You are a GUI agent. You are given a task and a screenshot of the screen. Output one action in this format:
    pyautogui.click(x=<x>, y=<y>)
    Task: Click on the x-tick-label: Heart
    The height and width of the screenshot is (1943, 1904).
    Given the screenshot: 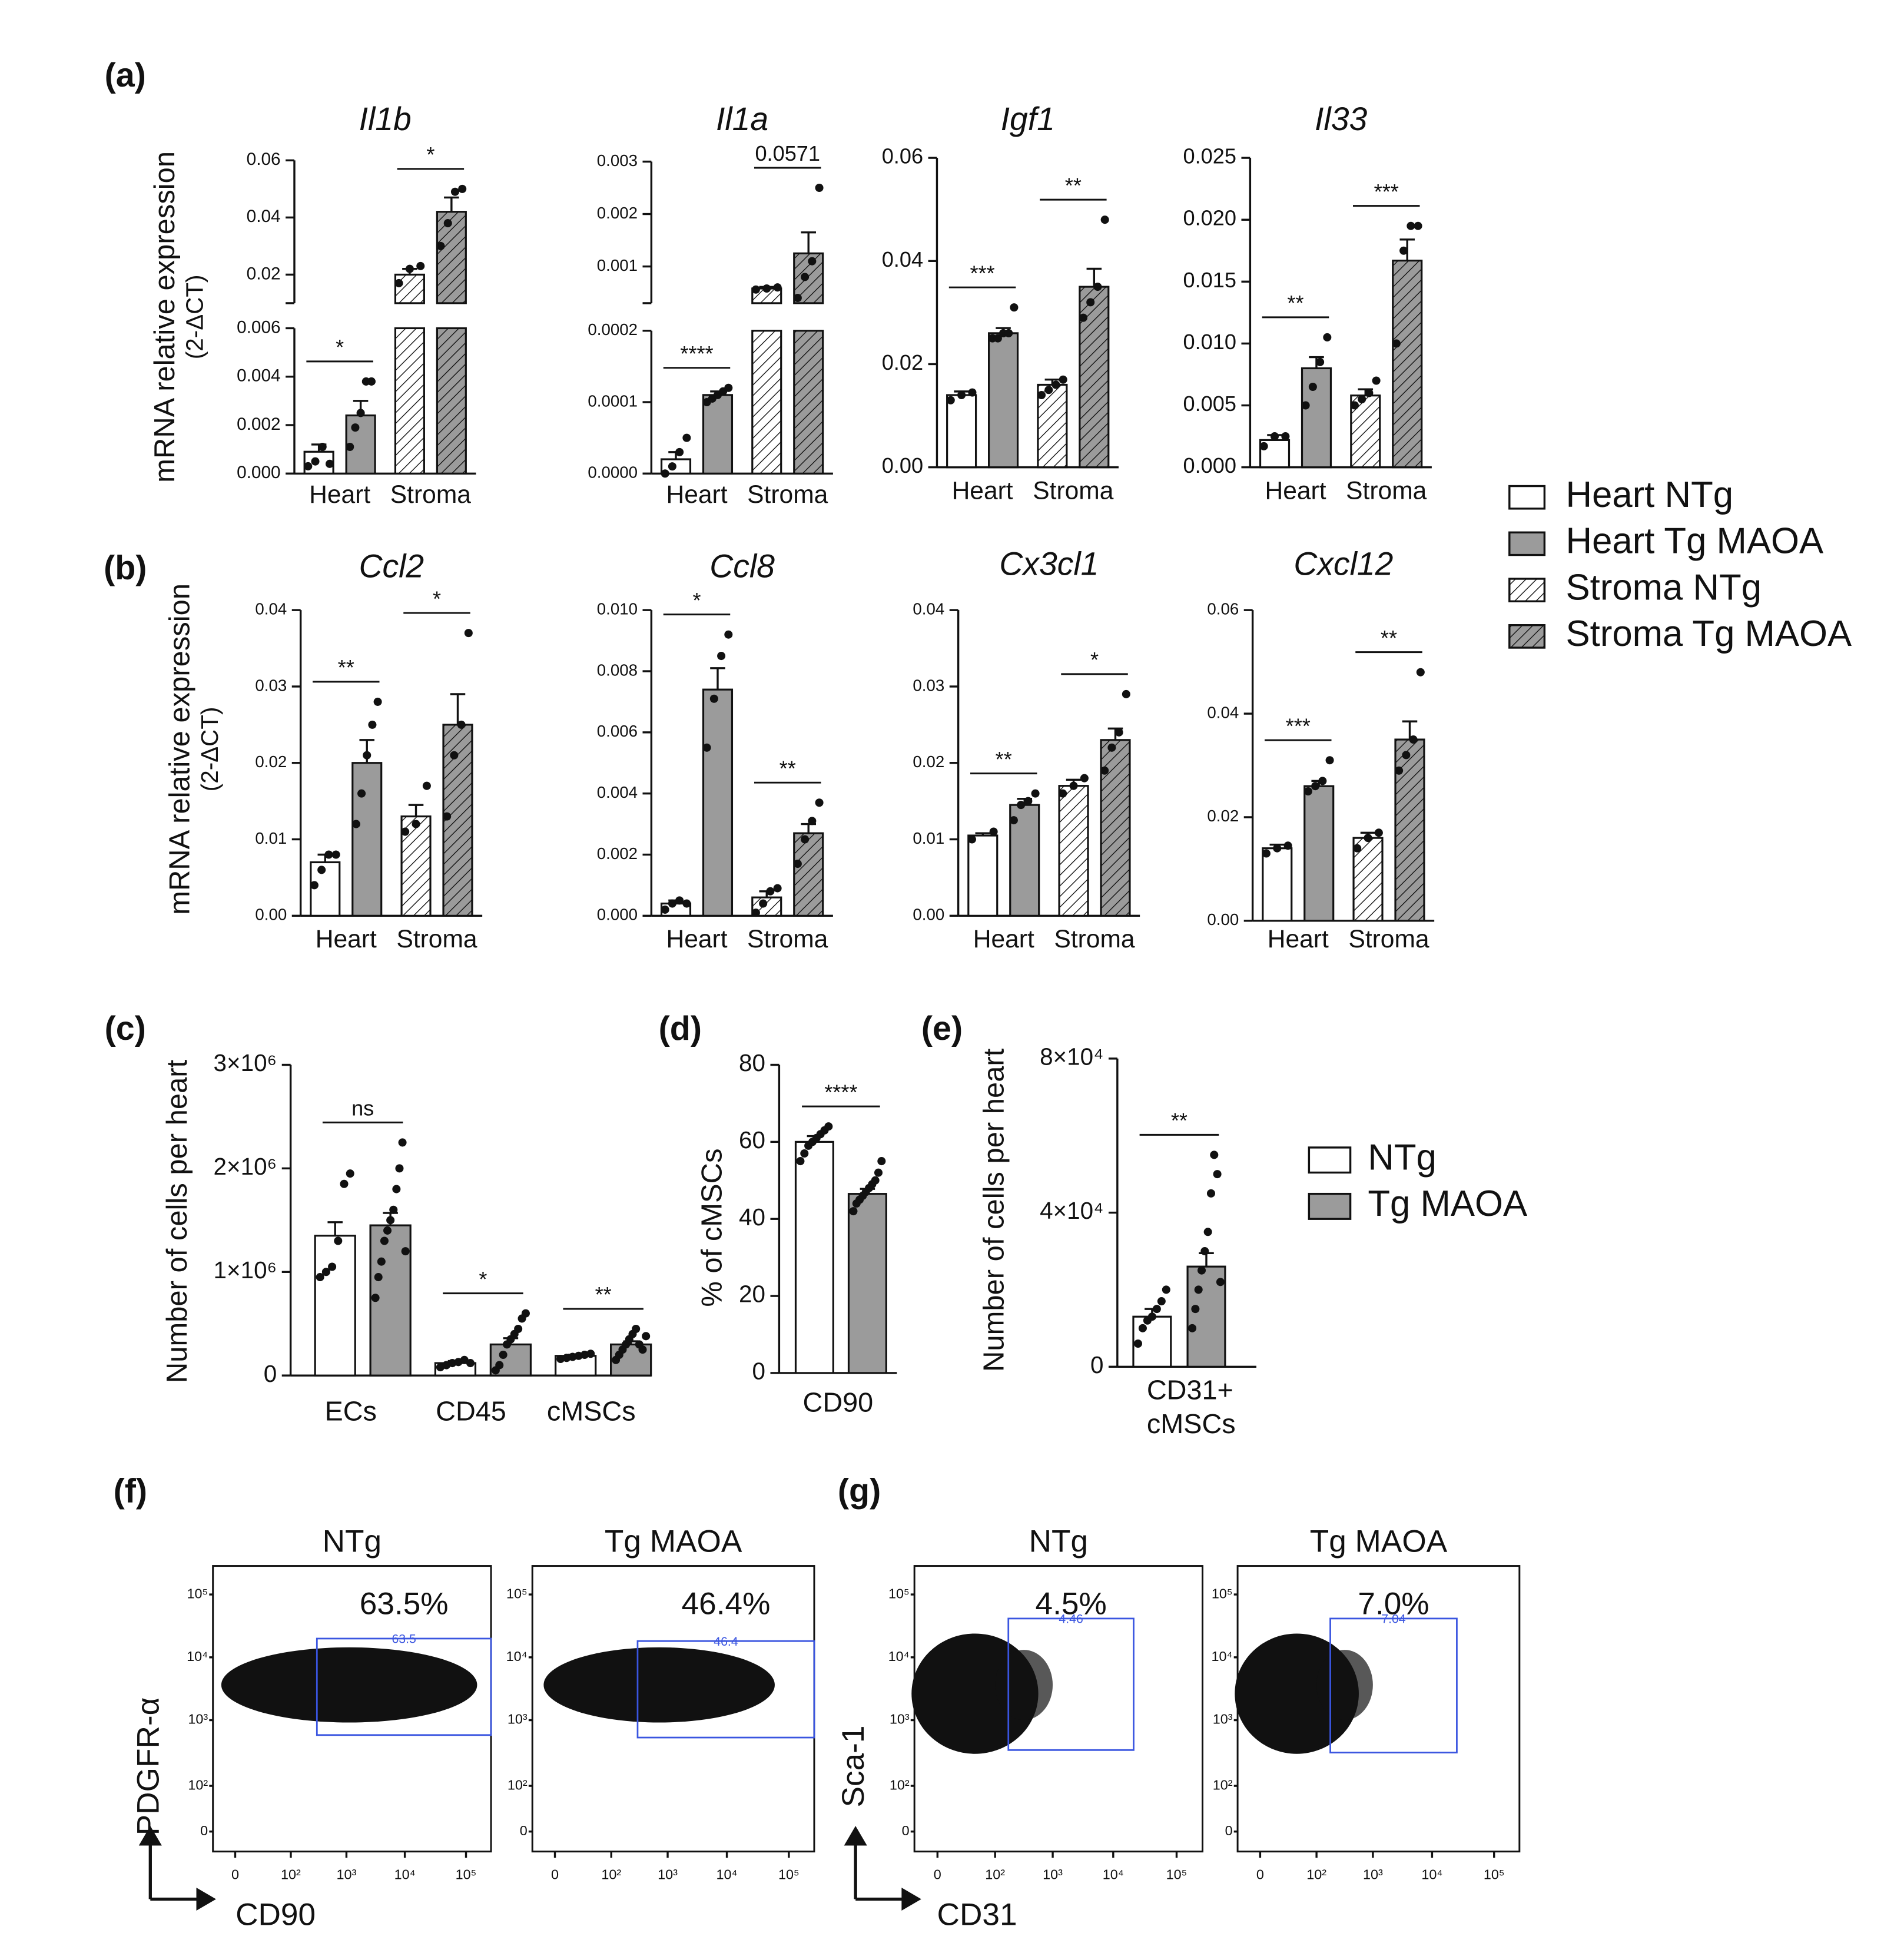 What is the action you would take?
    pyautogui.click(x=1299, y=939)
    